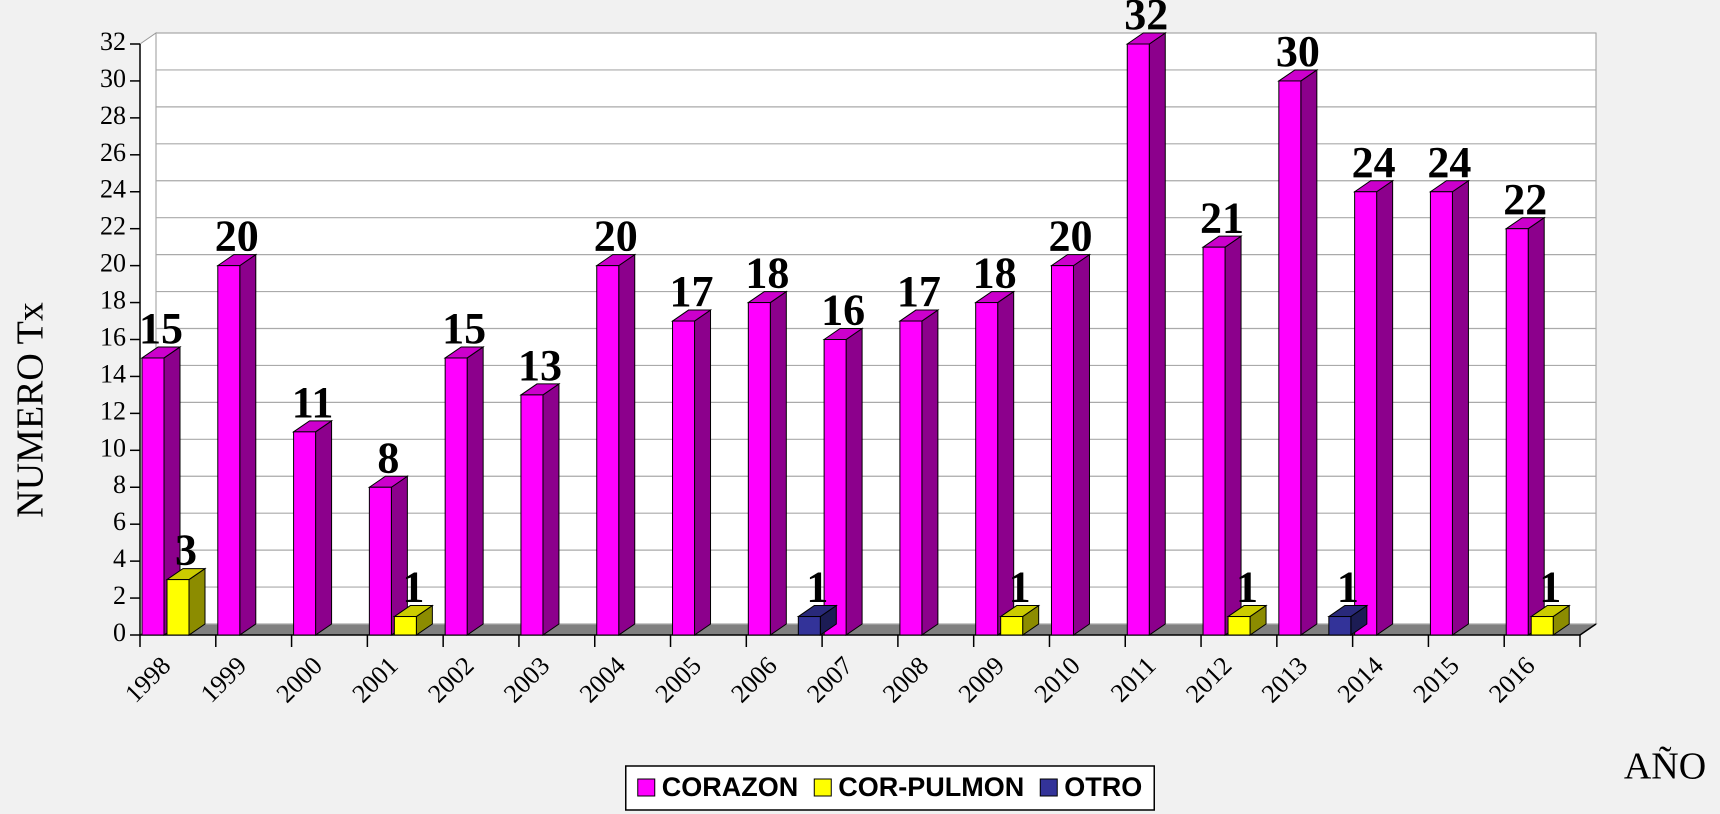 The width and height of the screenshot is (1720, 814). Describe the element at coordinates (1665, 767) in the screenshot. I see `x-axis-label: AÑO` at that location.